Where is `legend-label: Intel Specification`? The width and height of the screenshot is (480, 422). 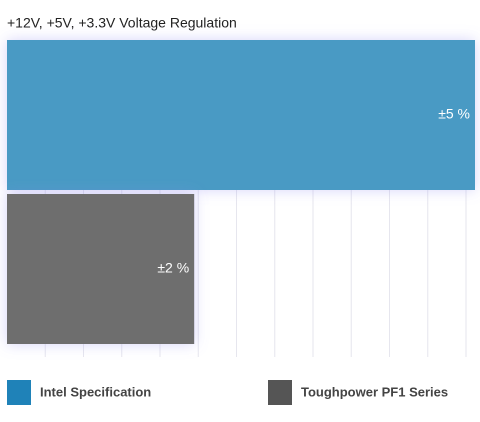 legend-label: Intel Specification is located at coordinates (95, 391).